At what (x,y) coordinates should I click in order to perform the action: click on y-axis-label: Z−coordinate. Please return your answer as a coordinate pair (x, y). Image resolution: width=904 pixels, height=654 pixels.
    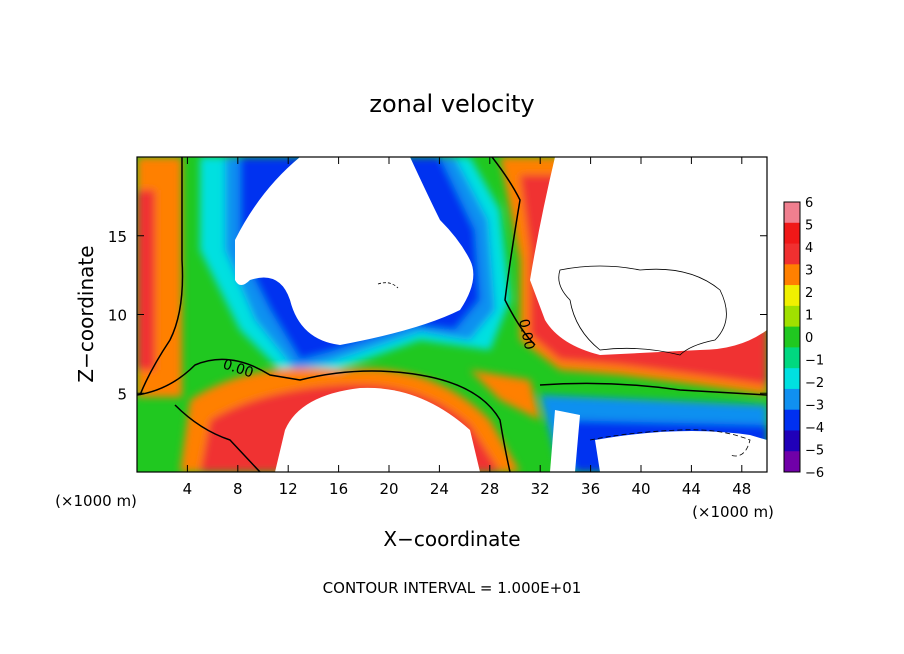
    Looking at the image, I should click on (86, 313).